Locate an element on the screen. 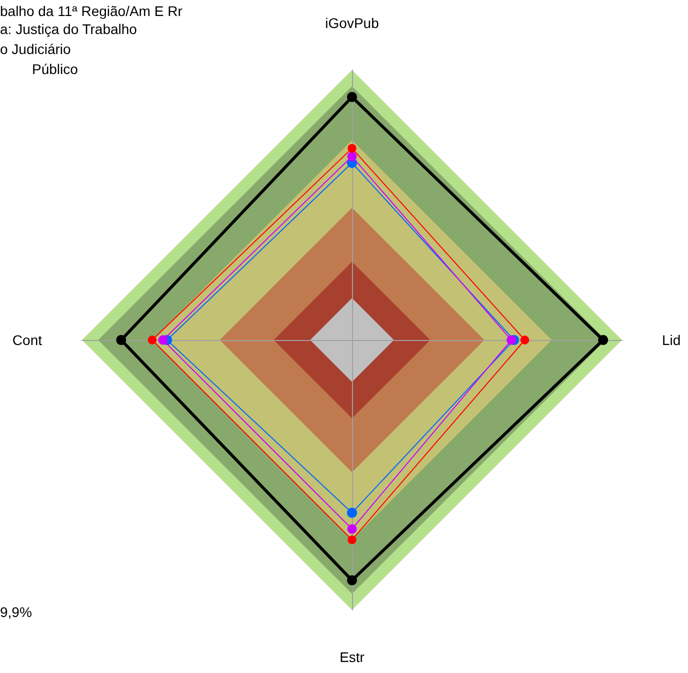 This screenshot has height=673, width=688. spoke-label: Lid is located at coordinates (671, 340).